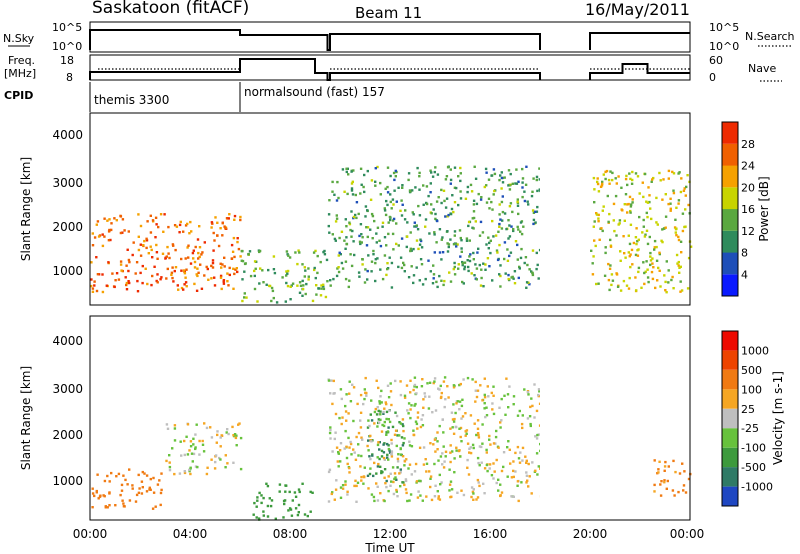 This screenshot has height=554, width=800. Describe the element at coordinates (730, 360) in the screenshot. I see `velocity-colorbar-swatch` at that location.